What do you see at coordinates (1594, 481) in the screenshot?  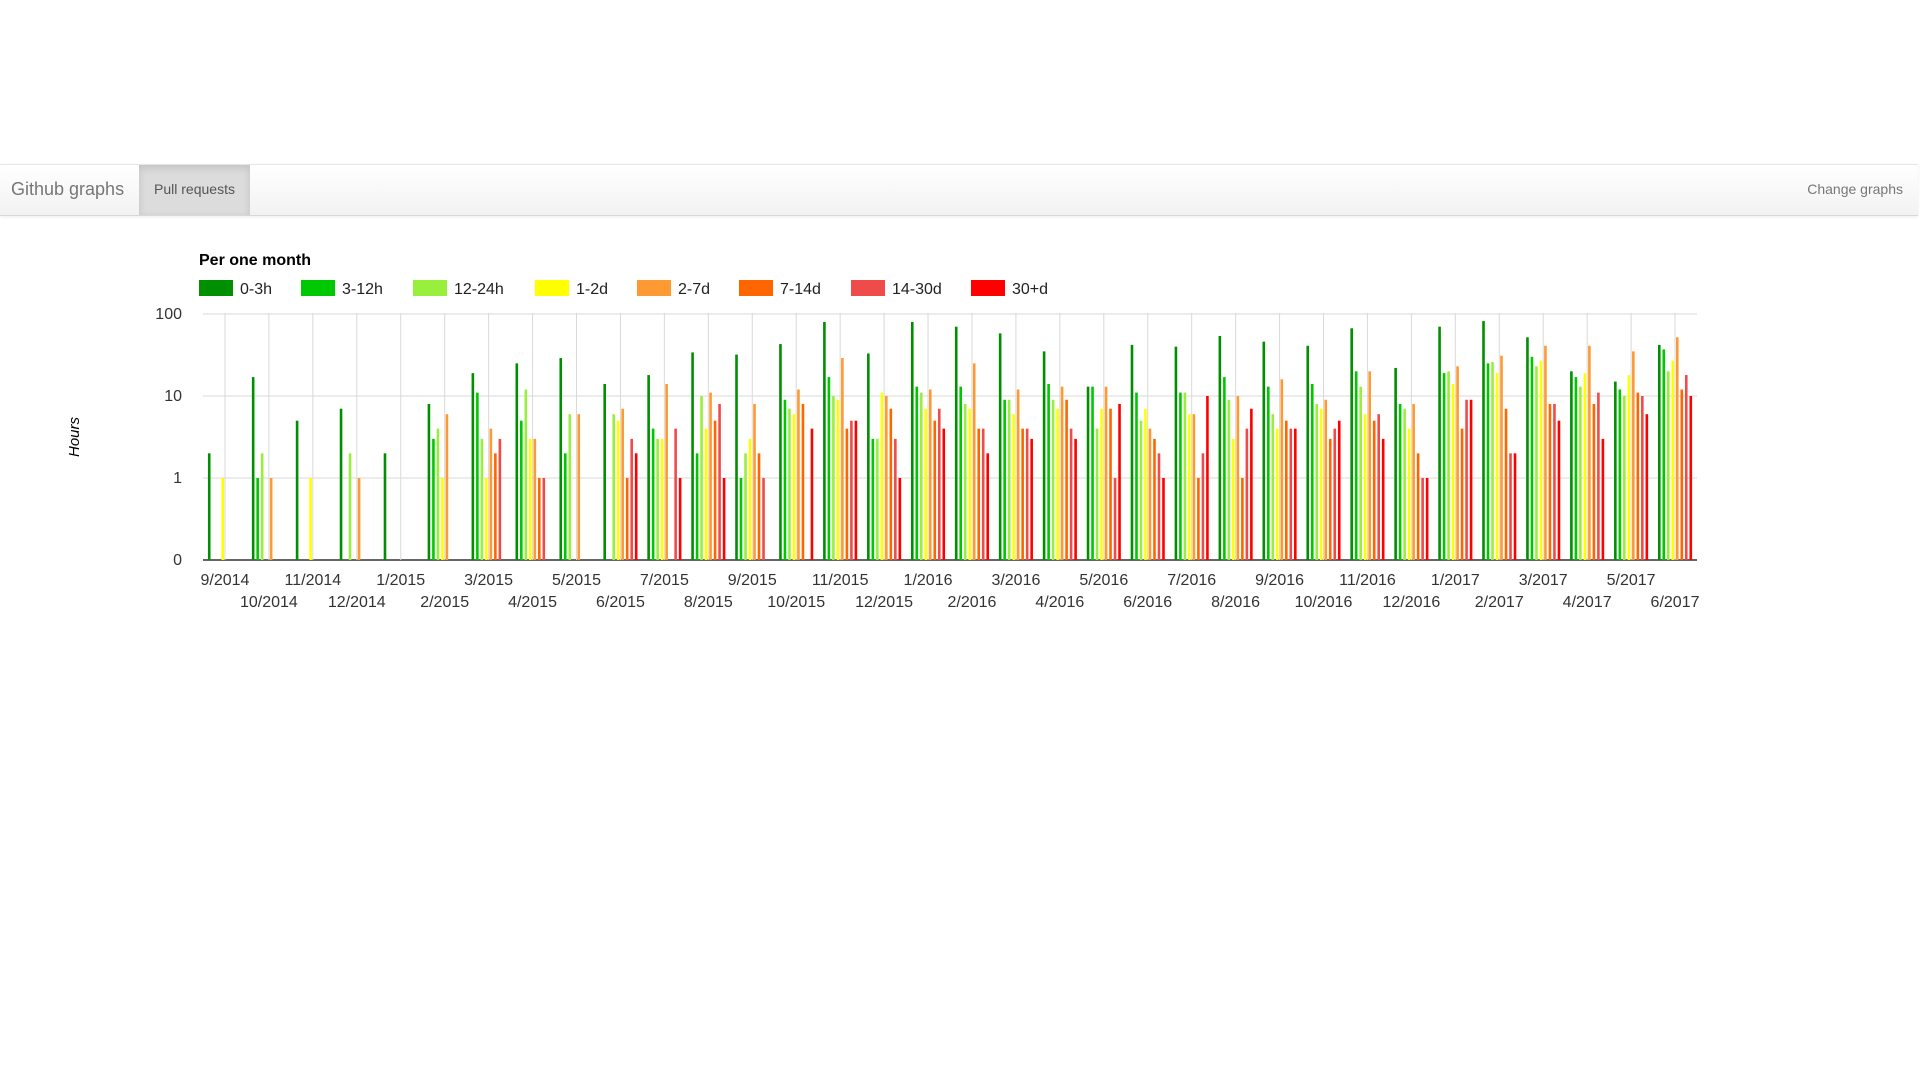 I see `bar-7-14d-4/2017` at bounding box center [1594, 481].